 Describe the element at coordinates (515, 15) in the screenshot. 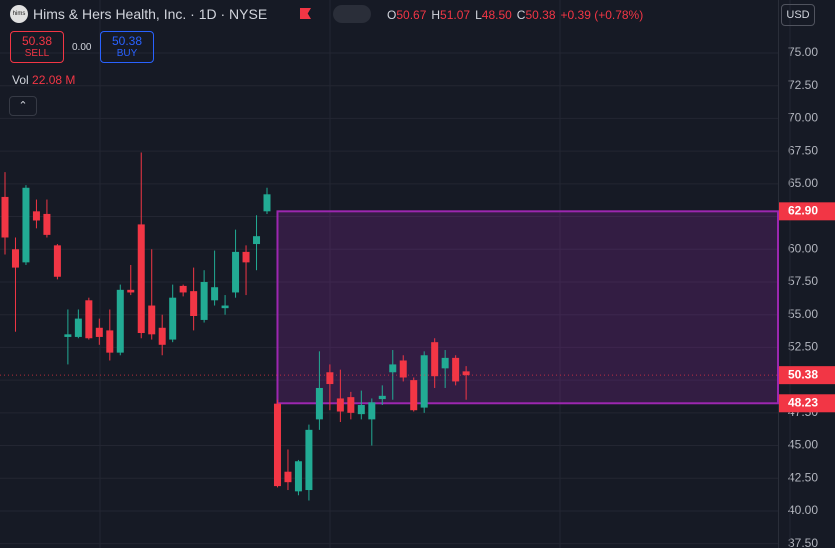

I see `ohlc-legend: O50.67 H51.07 L48.50 C50.38 +0.39 (+0.78%)` at that location.